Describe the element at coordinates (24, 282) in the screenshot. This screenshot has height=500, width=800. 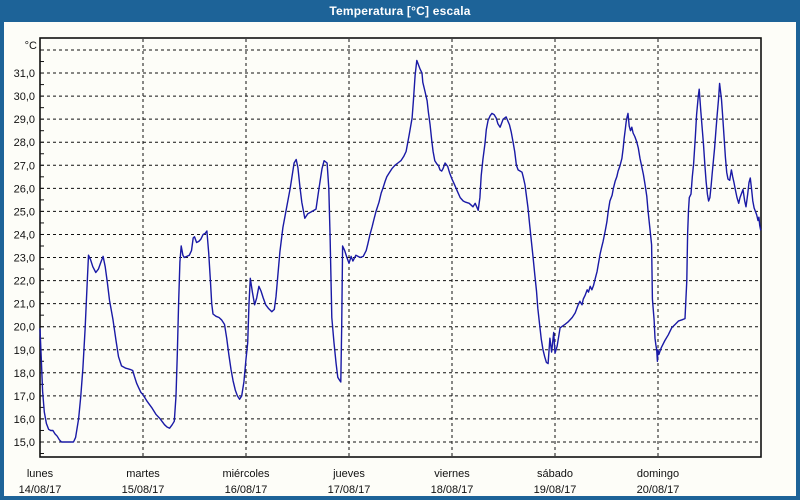
I see `svg-text: 22,0` at that location.